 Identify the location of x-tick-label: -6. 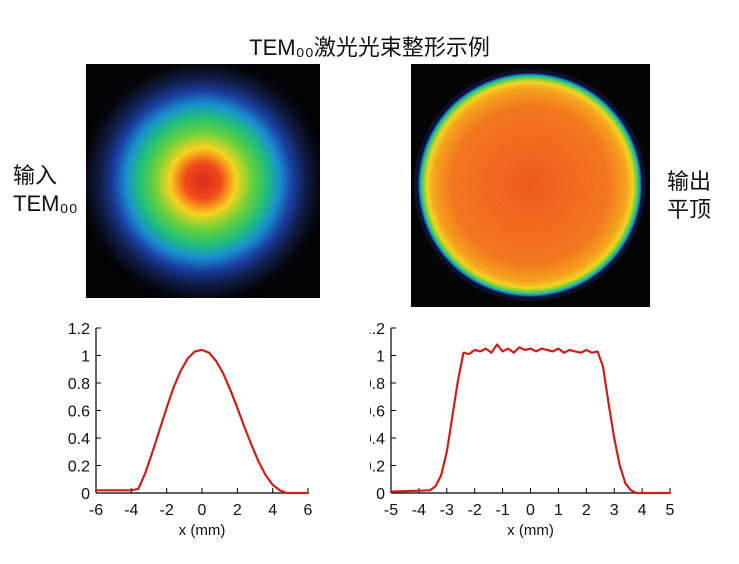
(96, 510).